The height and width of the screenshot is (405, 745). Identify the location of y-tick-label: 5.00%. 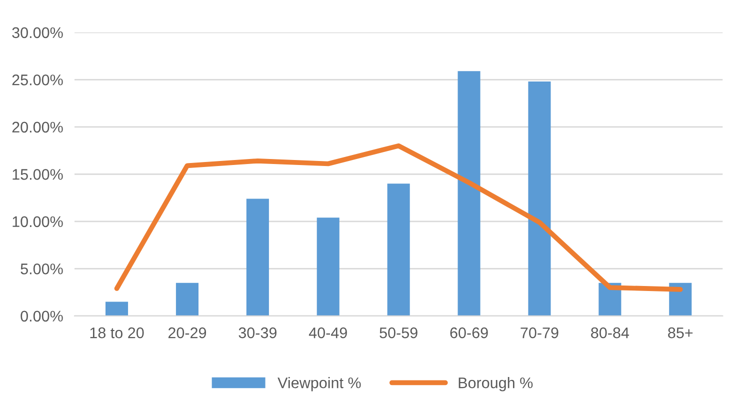
(41, 269).